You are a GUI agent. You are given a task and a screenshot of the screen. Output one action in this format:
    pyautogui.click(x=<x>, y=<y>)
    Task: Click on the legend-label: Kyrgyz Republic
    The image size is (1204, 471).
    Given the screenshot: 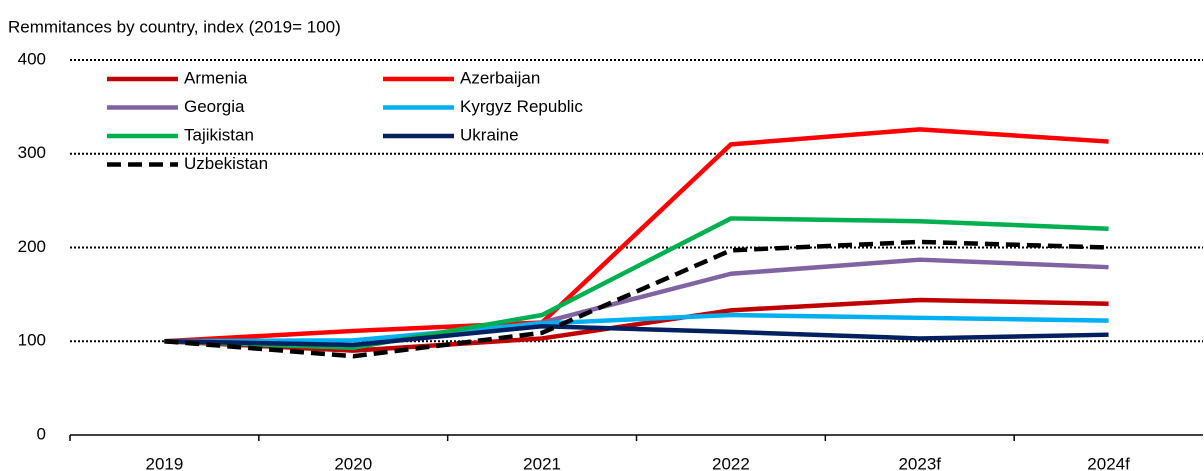 What is the action you would take?
    pyautogui.click(x=521, y=106)
    